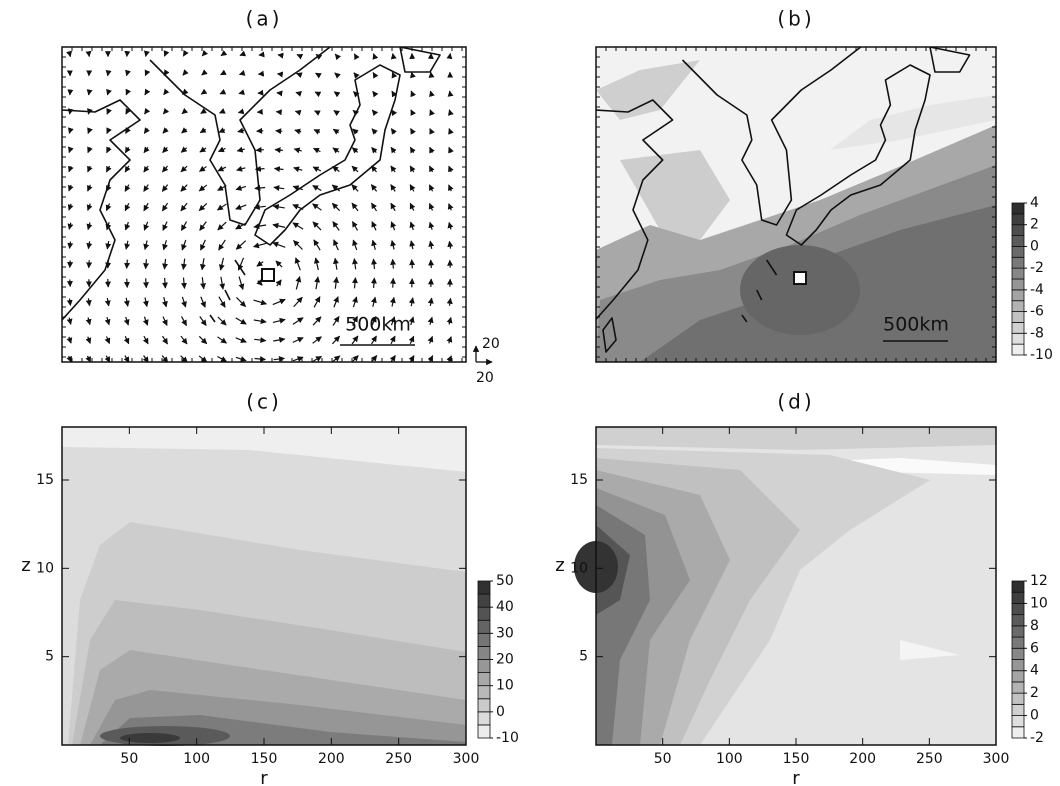 This screenshot has width=1060, height=786. What do you see at coordinates (663, 759) in the screenshot?
I see `x-tick-label: 50` at bounding box center [663, 759].